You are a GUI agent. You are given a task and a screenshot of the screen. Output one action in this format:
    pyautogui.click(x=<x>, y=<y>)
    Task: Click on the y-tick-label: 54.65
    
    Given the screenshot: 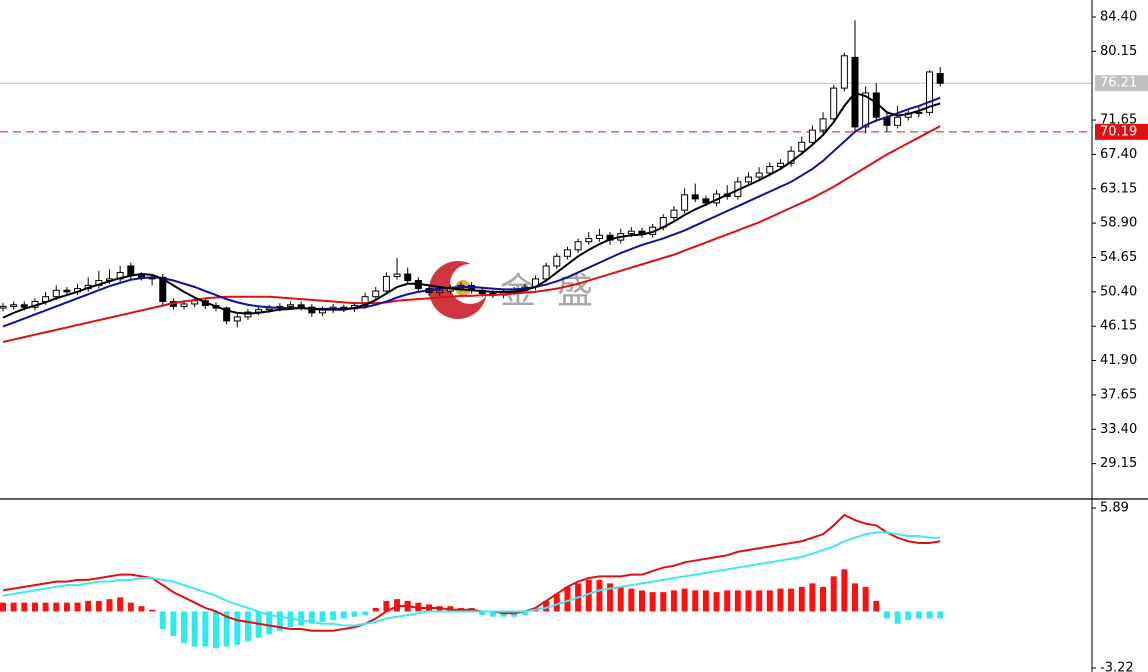 What is the action you would take?
    pyautogui.click(x=1118, y=257)
    